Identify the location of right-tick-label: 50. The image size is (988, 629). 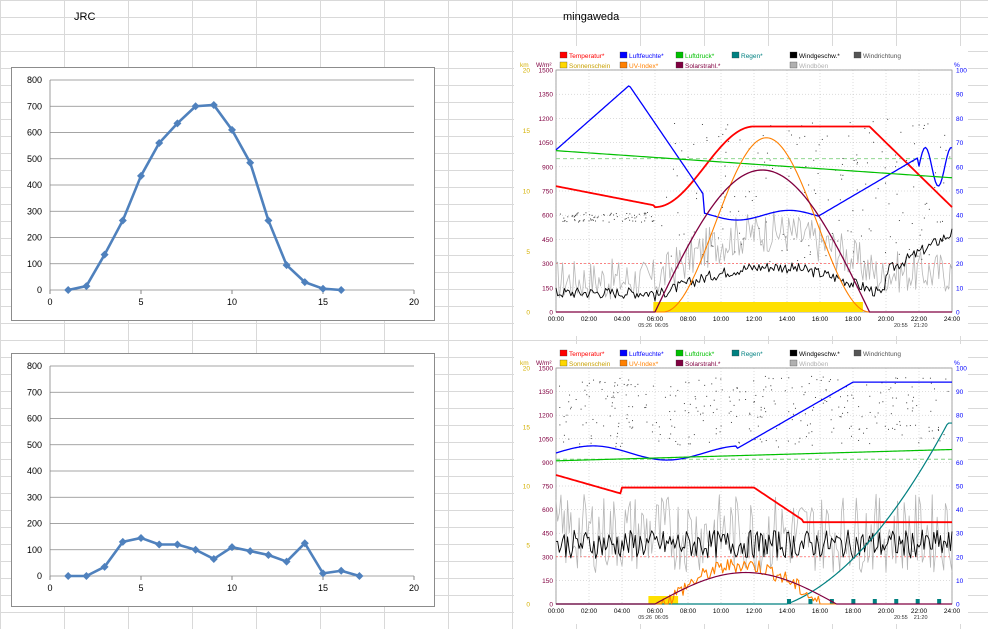
(960, 487).